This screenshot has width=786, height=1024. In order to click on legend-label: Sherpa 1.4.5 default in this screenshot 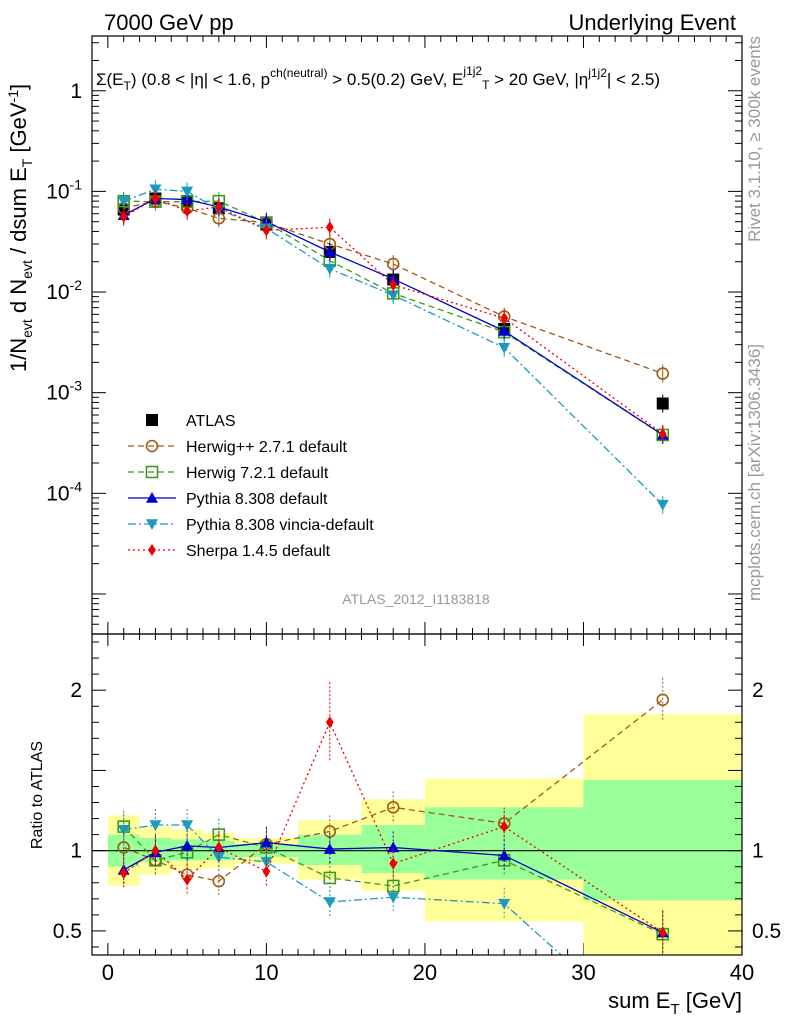, I will do `click(258, 551)`.